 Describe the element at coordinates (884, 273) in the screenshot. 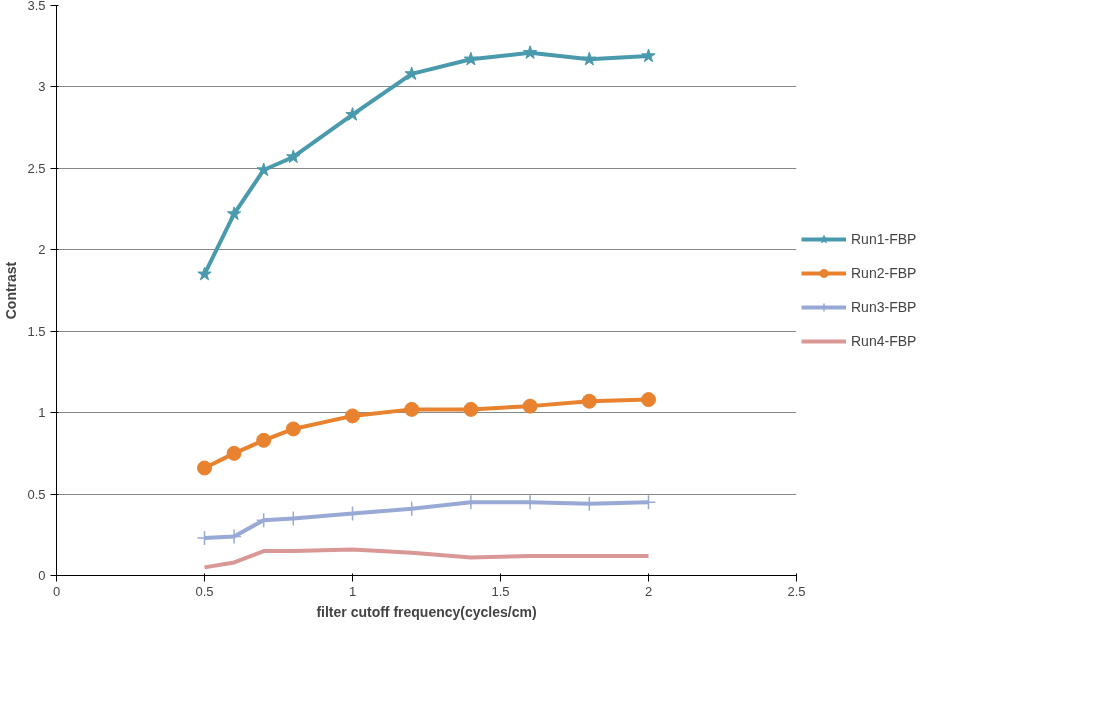

I see `legend-label: Run2-FBP` at that location.